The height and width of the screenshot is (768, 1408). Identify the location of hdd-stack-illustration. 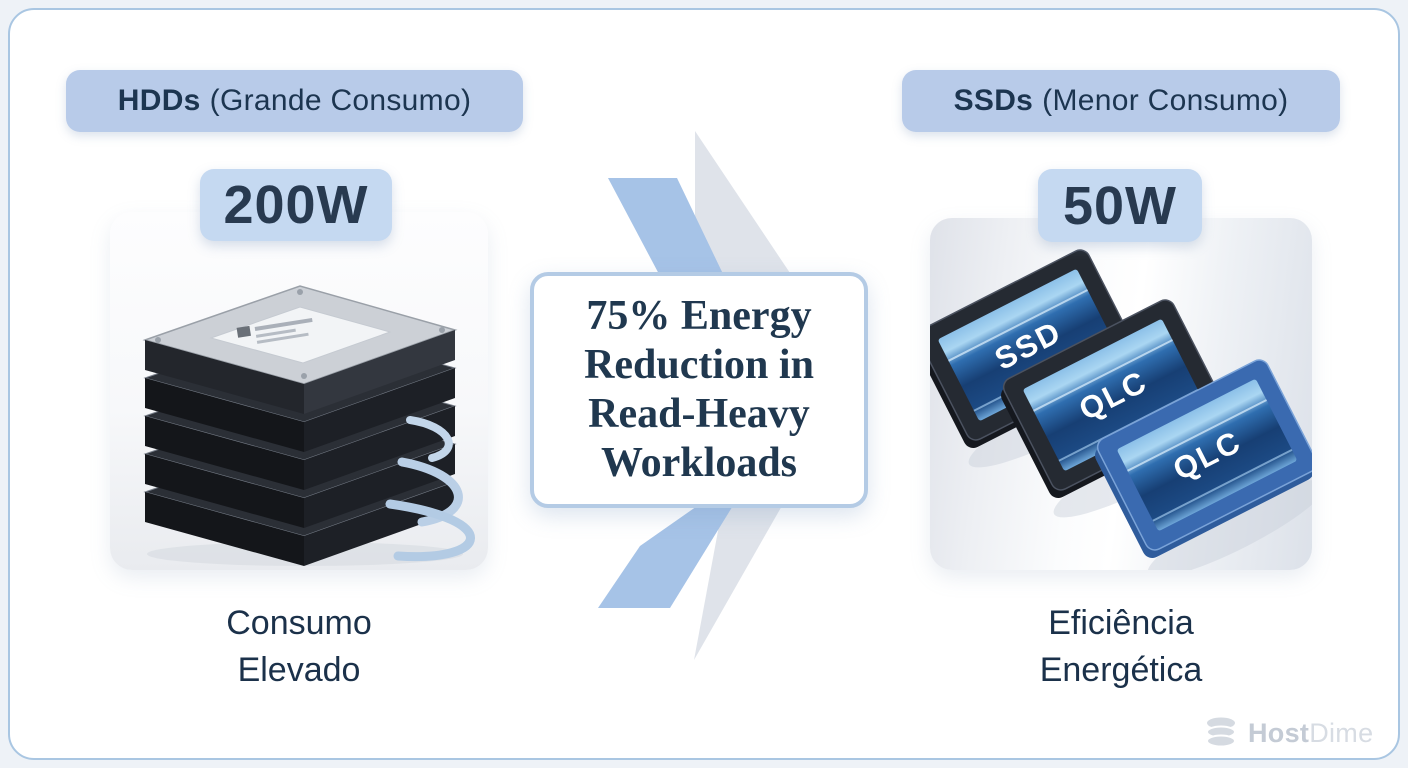
(308, 425).